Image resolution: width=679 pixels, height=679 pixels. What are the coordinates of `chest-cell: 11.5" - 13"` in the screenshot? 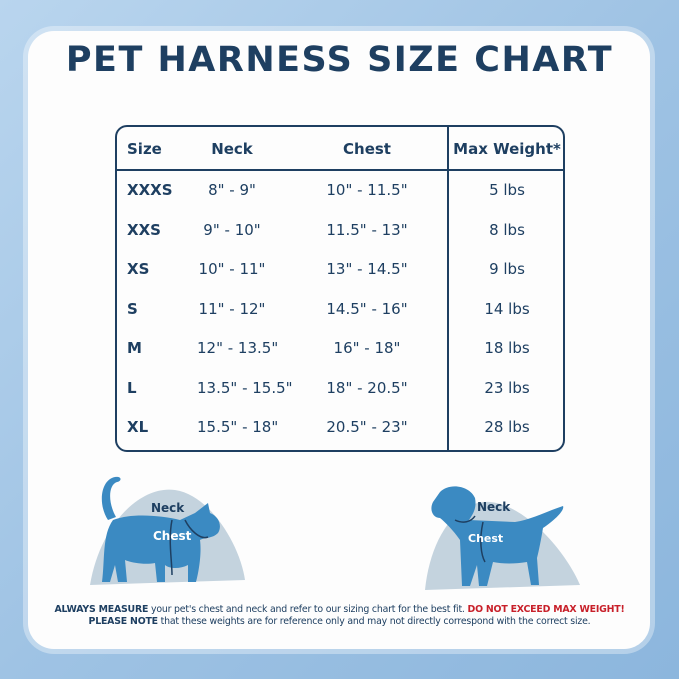 It's located at (367, 229).